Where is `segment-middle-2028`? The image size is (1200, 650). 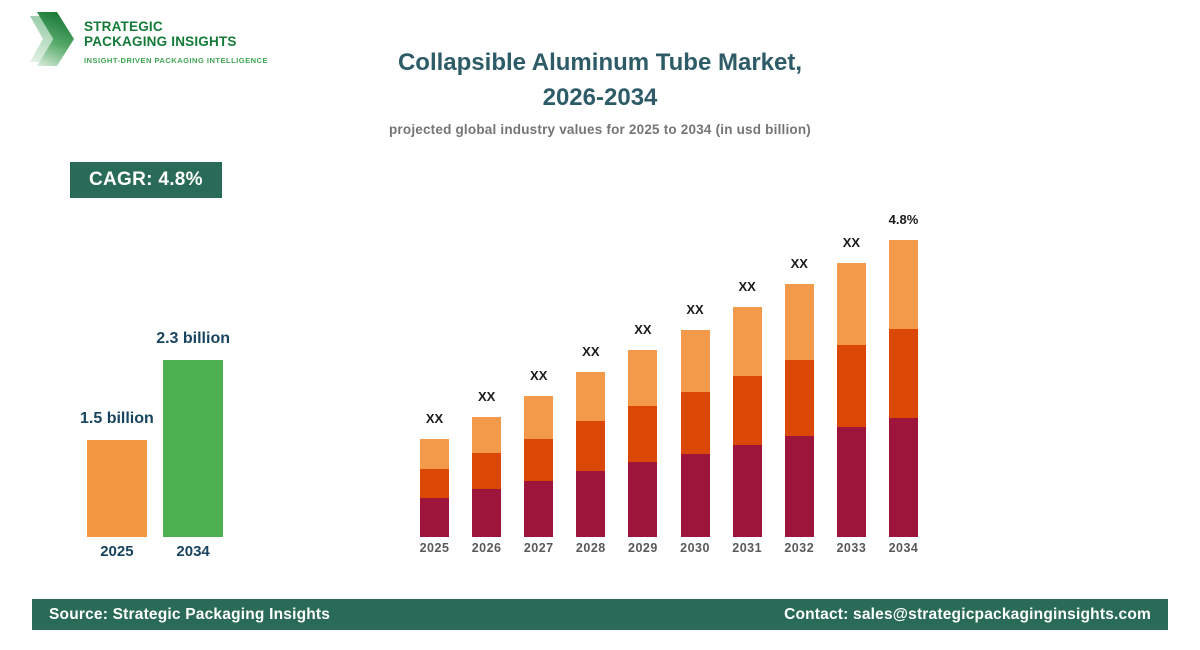 segment-middle-2028 is located at coordinates (591, 446).